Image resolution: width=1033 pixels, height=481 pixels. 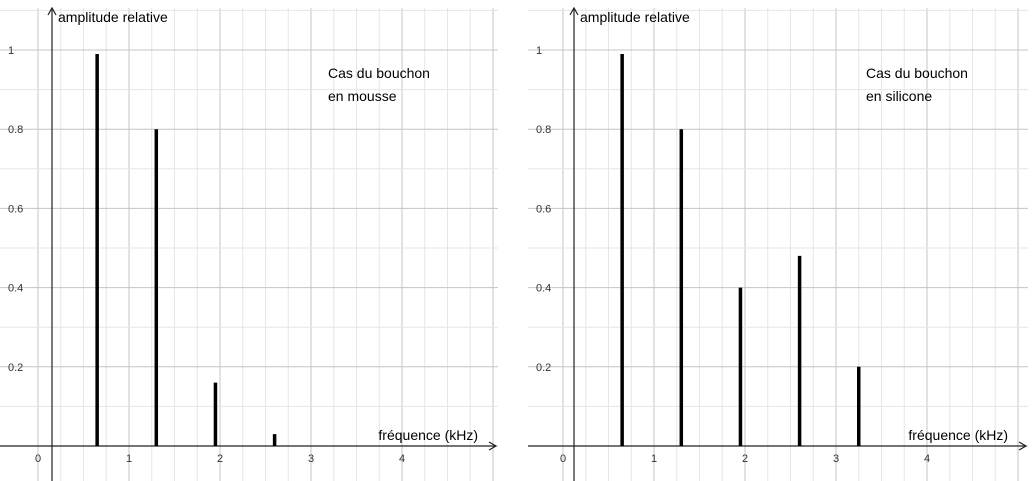 I want to click on annotation-line-2: en silicone, so click(x=899, y=96).